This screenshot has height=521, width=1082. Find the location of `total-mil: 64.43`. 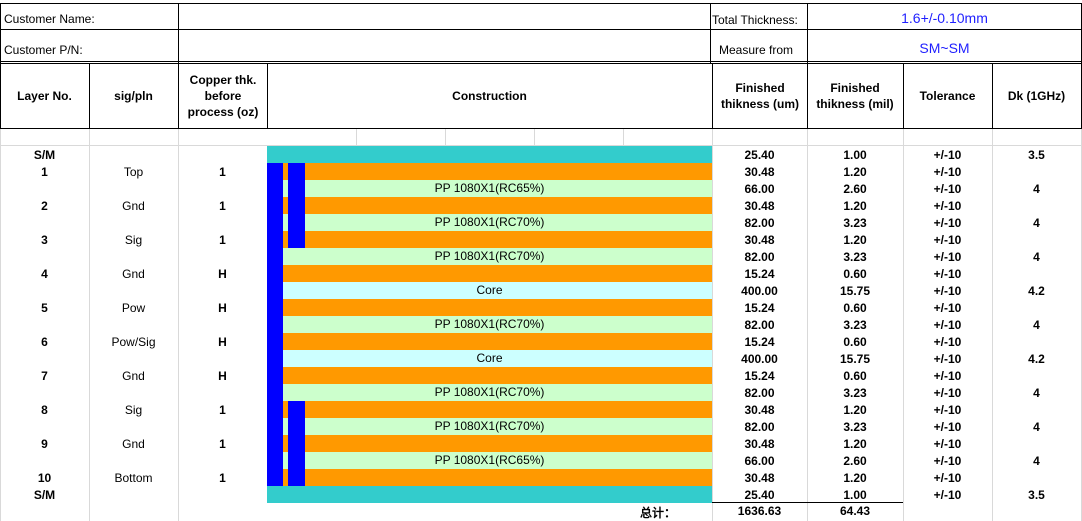

total-mil: 64.43 is located at coordinates (855, 511).